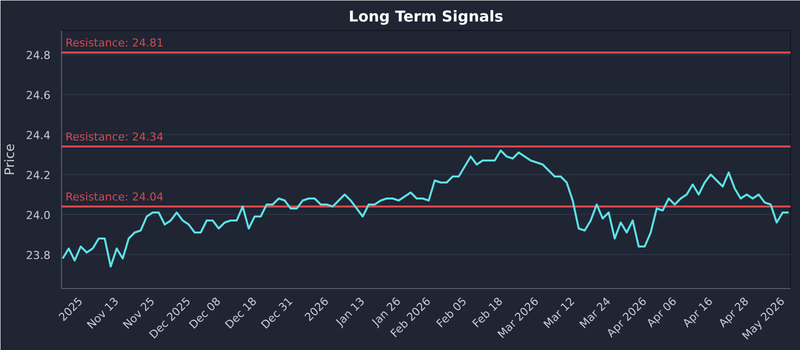  I want to click on x-tick-label: Nov 13, so click(103, 313).